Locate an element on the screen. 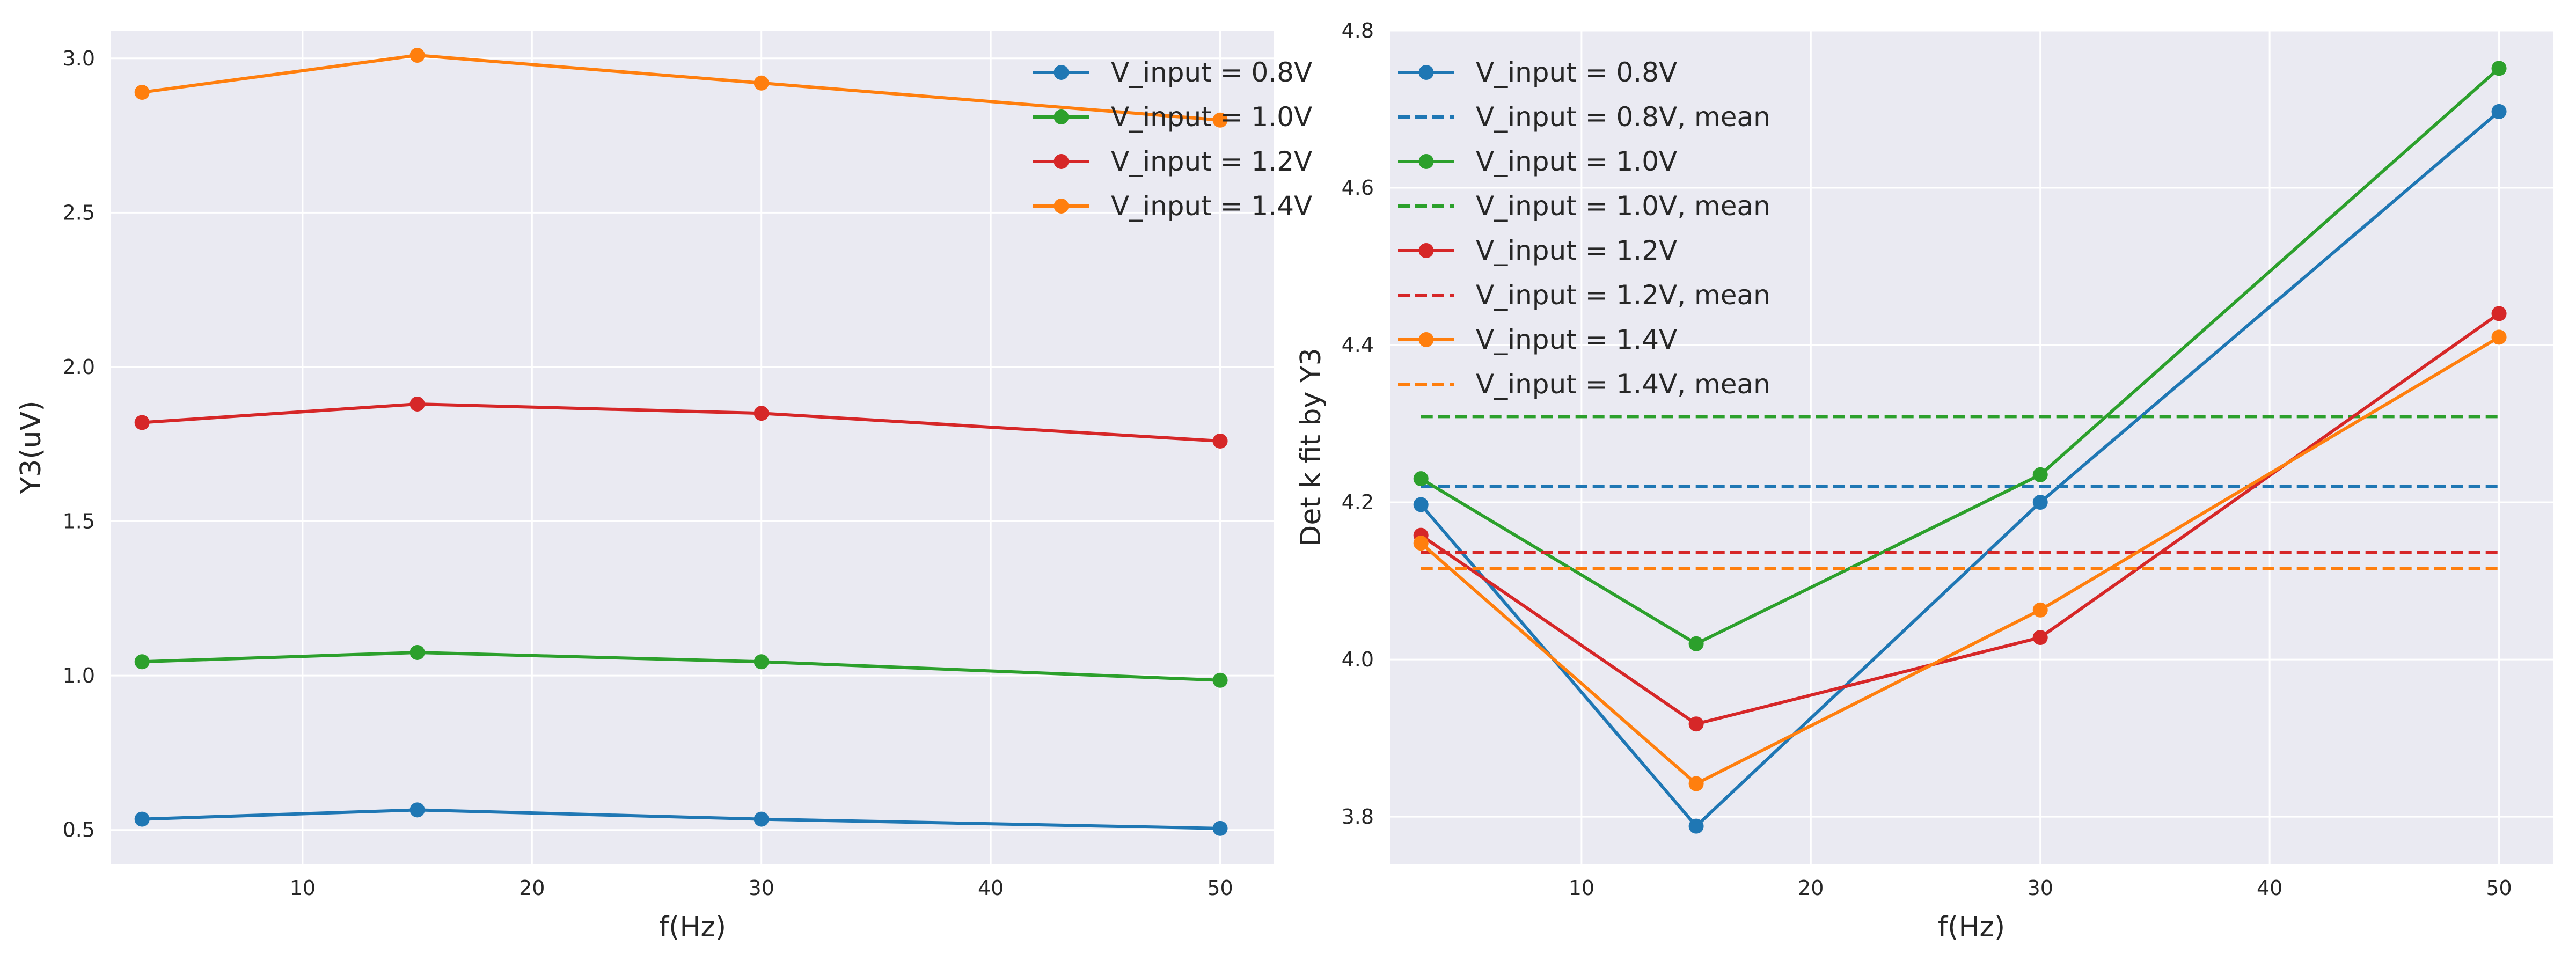  chart-2-legend-item: V_input = 1.0V, mean is located at coordinates (1584, 206).